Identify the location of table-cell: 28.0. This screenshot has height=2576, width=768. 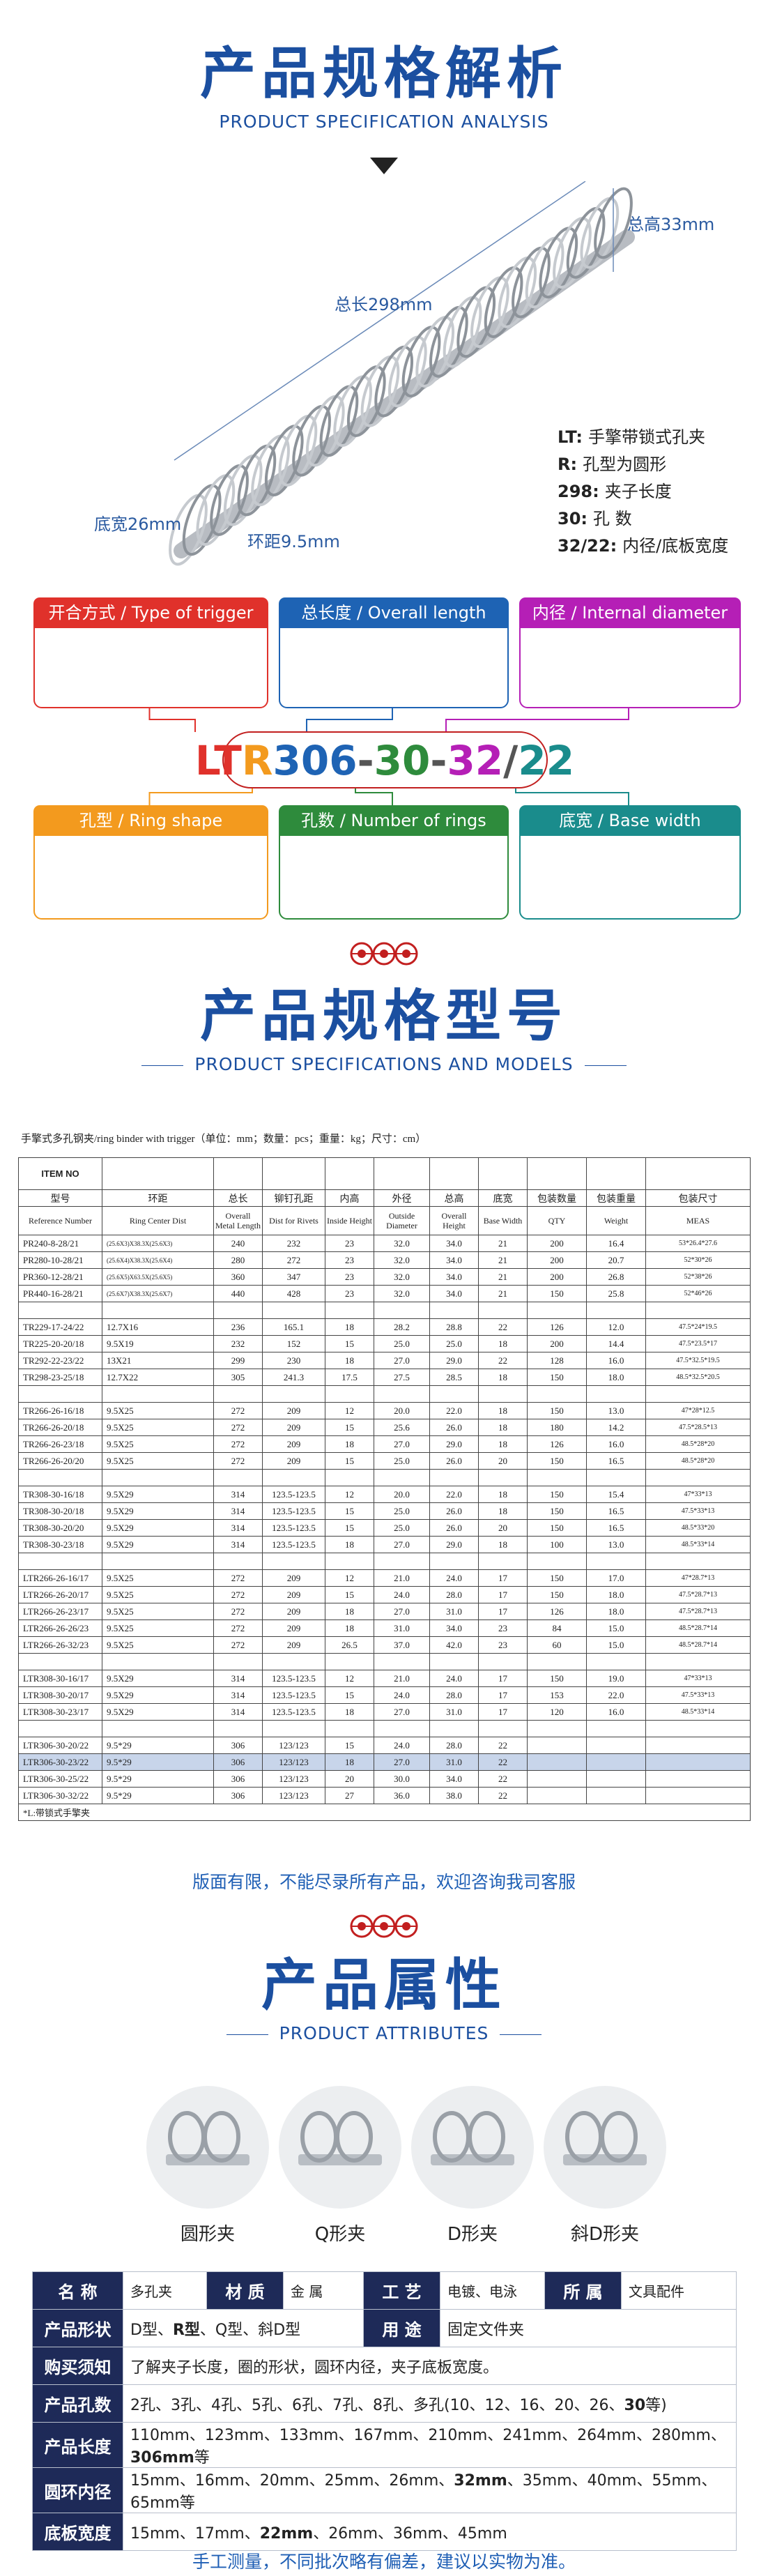
(454, 1745).